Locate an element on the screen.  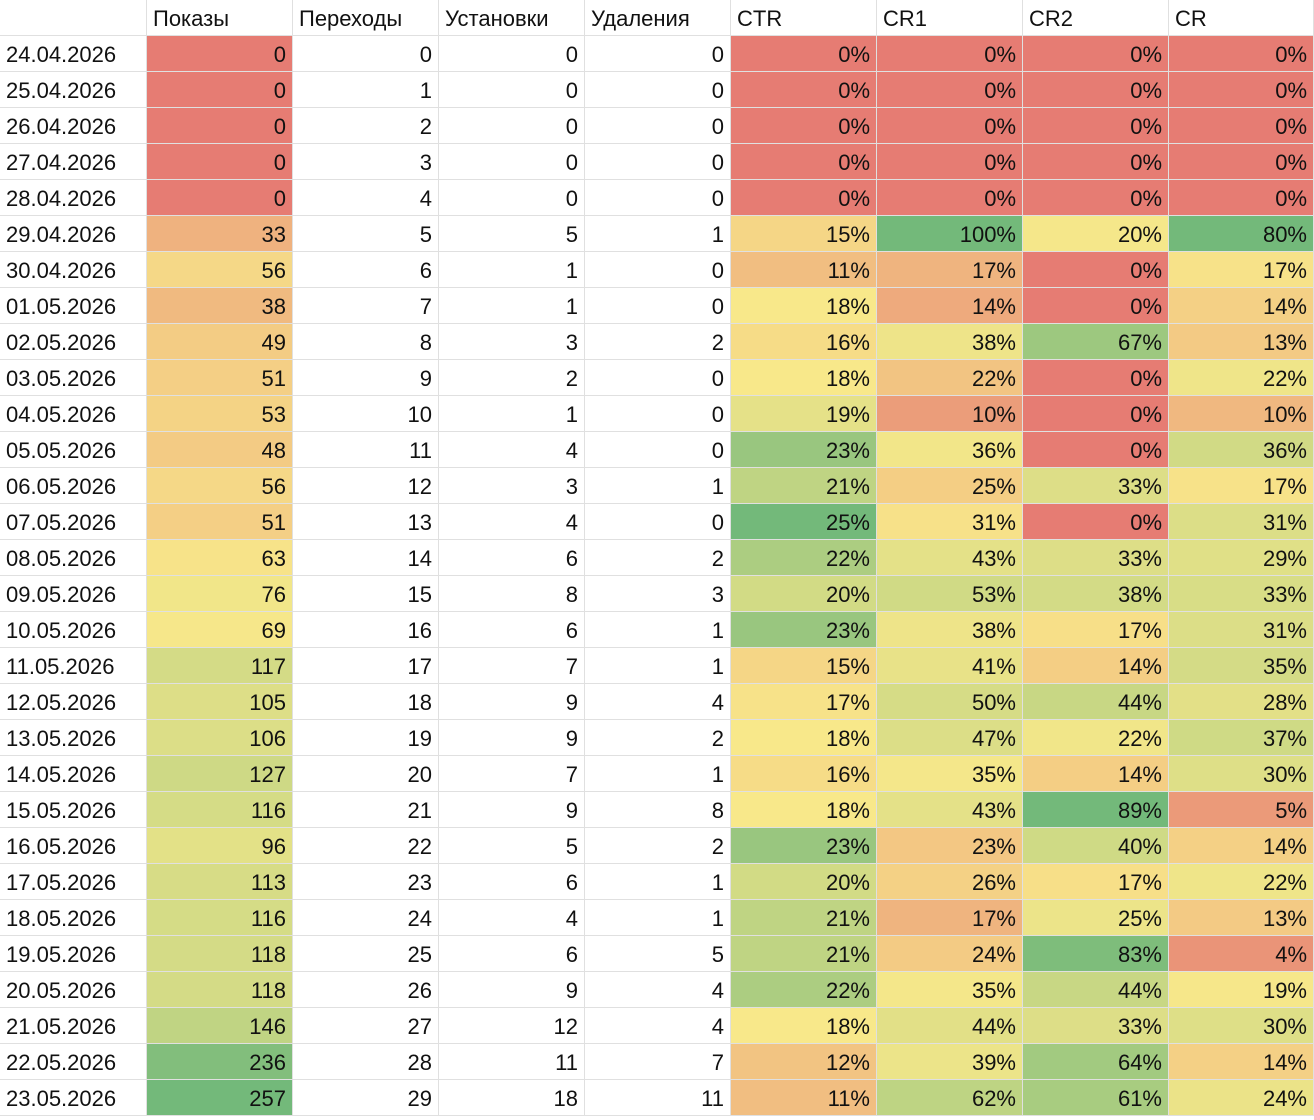
cell: 33% is located at coordinates (1096, 1026).